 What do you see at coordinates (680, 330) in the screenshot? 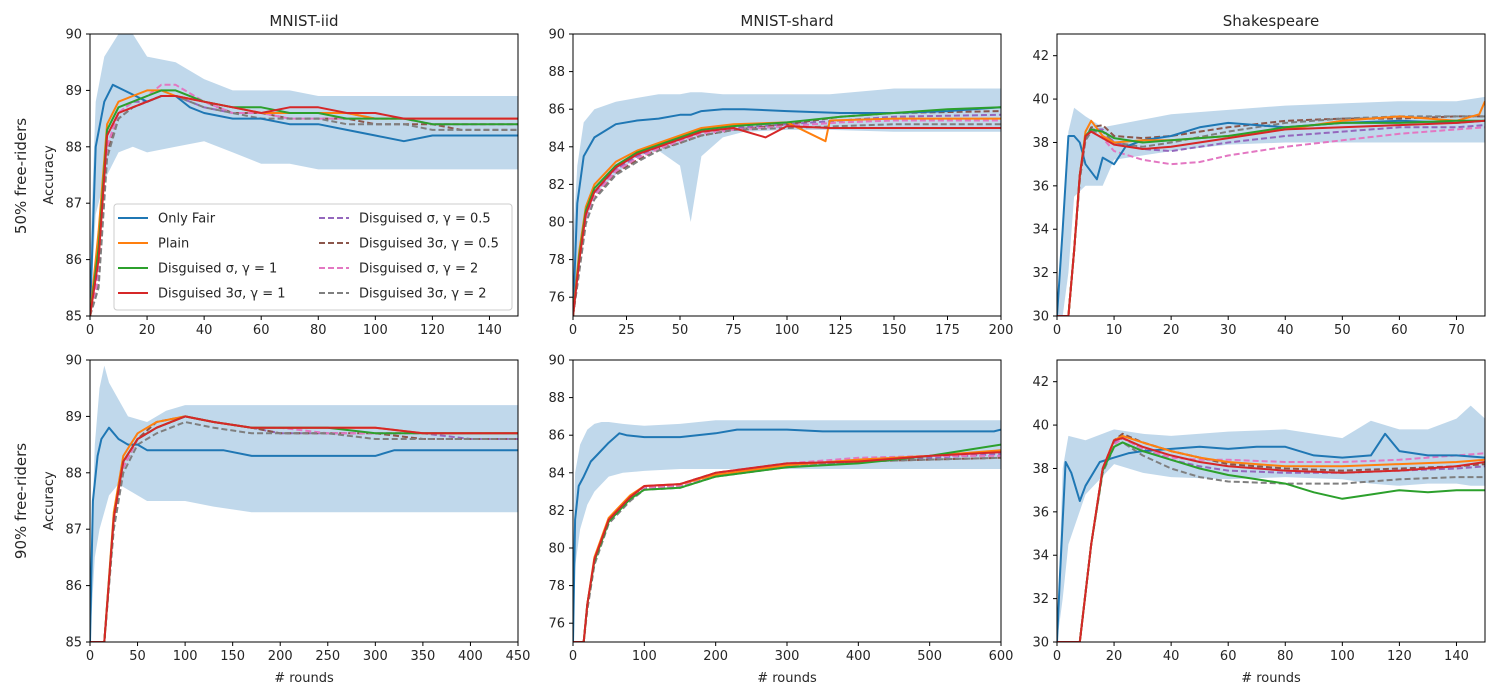
I see `x-tick-label: 50` at bounding box center [680, 330].